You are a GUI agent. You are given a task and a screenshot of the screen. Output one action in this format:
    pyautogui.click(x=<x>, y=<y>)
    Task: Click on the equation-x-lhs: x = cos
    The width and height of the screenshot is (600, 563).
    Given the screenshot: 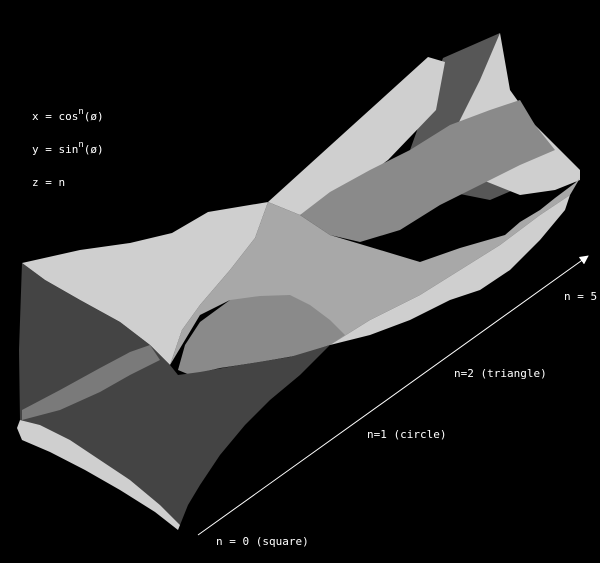 What is the action you would take?
    pyautogui.click(x=55, y=116)
    